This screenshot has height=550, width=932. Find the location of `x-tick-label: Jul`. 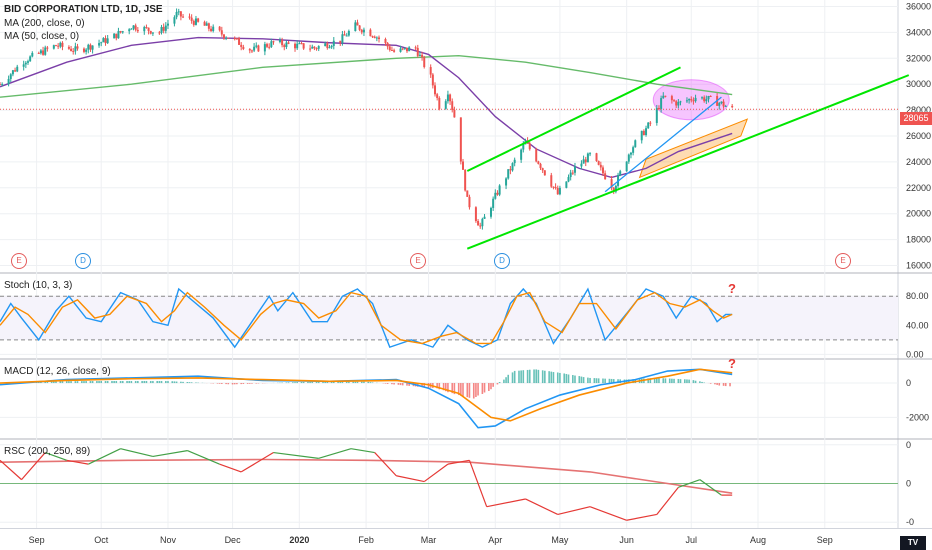

x-tick-label: Jul is located at coordinates (692, 540).